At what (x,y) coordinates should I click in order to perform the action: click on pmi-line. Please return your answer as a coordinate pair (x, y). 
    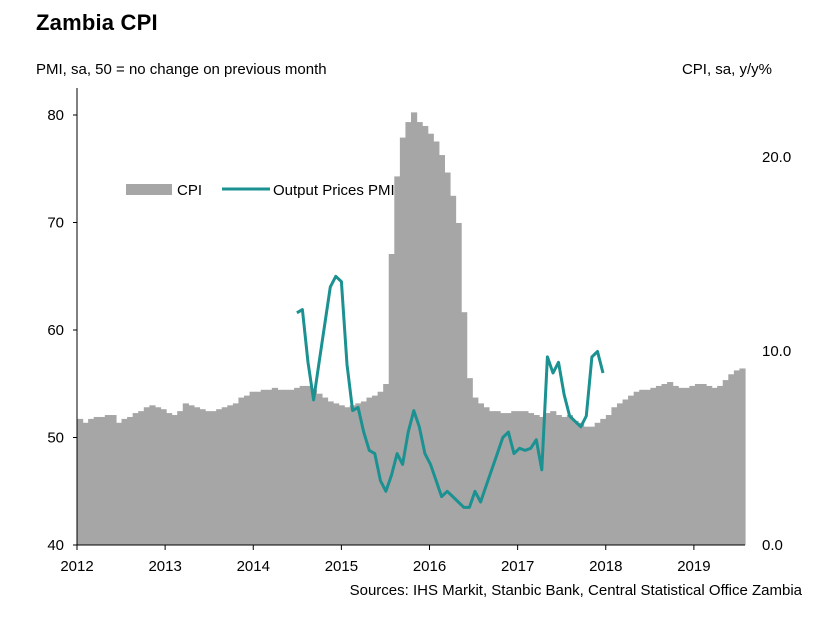
    Looking at the image, I should click on (450, 391).